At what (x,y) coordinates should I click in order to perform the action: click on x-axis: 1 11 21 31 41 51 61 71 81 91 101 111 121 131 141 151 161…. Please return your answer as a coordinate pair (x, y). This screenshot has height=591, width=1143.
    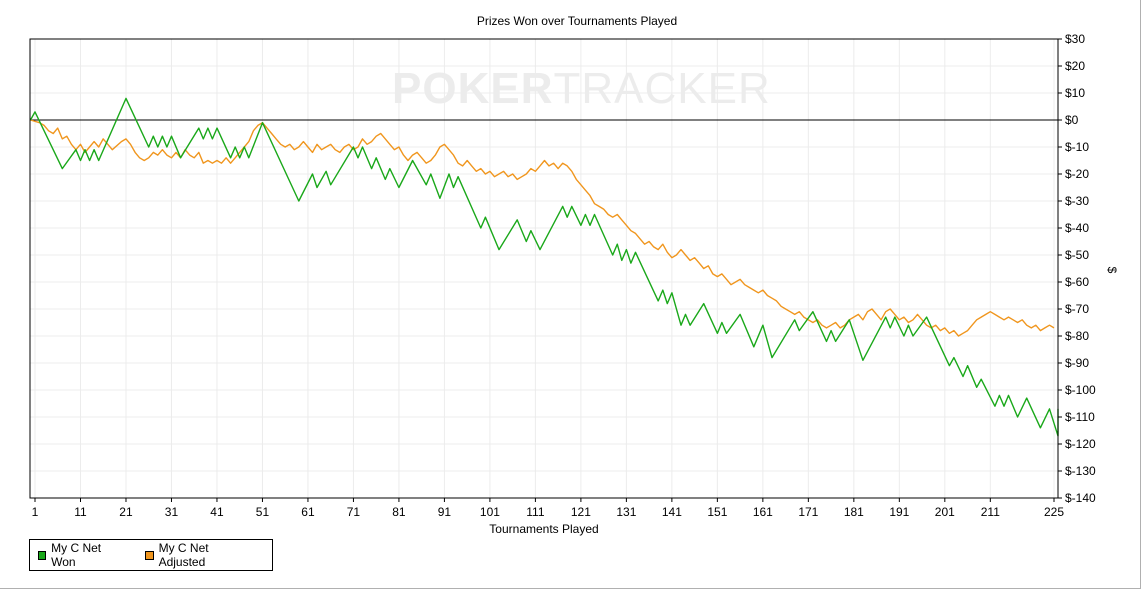
    Looking at the image, I should click on (548, 508).